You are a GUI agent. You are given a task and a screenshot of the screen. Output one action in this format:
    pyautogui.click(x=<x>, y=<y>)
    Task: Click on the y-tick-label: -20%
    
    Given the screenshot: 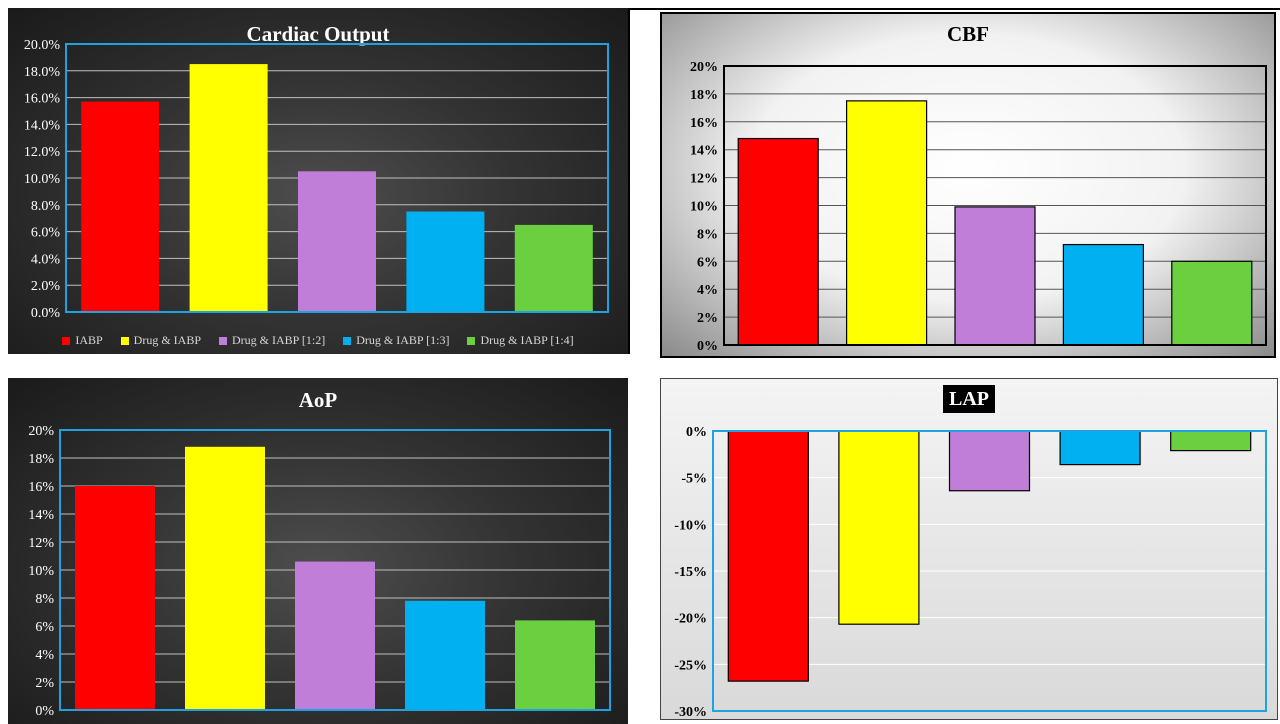 What is the action you would take?
    pyautogui.click(x=690, y=619)
    